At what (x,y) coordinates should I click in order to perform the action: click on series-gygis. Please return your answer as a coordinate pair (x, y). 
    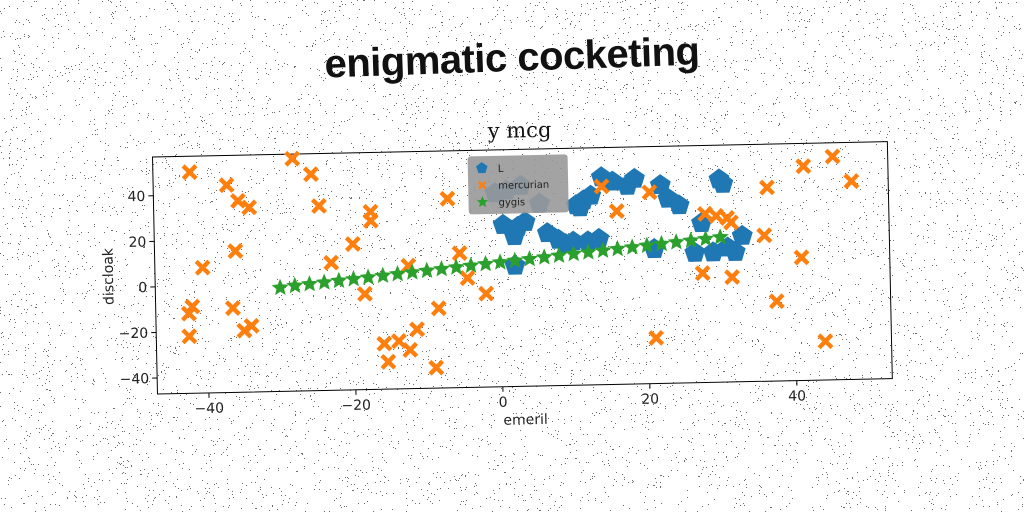
    Looking at the image, I should click on (500, 262).